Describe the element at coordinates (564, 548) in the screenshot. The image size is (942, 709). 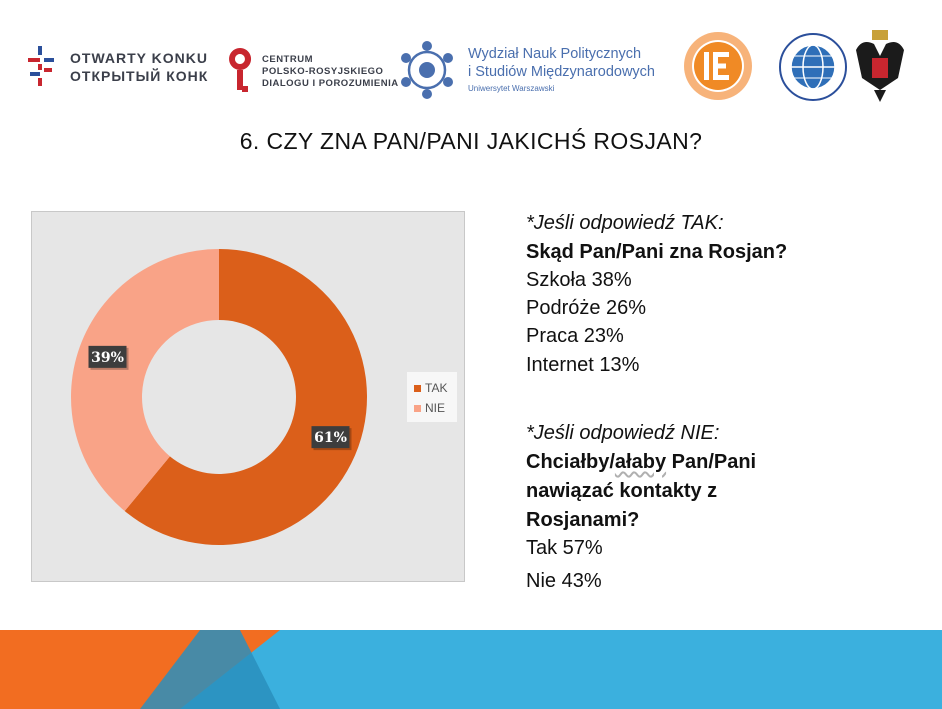
I see `no-item-1: Tak 57%` at that location.